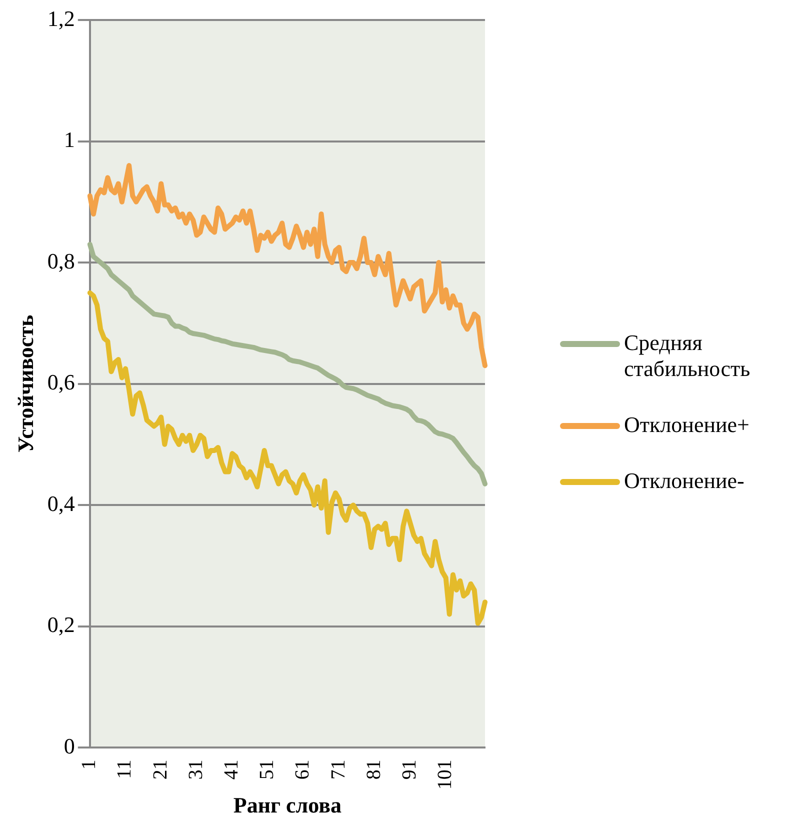 The height and width of the screenshot is (824, 797). Describe the element at coordinates (287, 805) in the screenshot. I see `x-axis-title: Ранг слова` at that location.